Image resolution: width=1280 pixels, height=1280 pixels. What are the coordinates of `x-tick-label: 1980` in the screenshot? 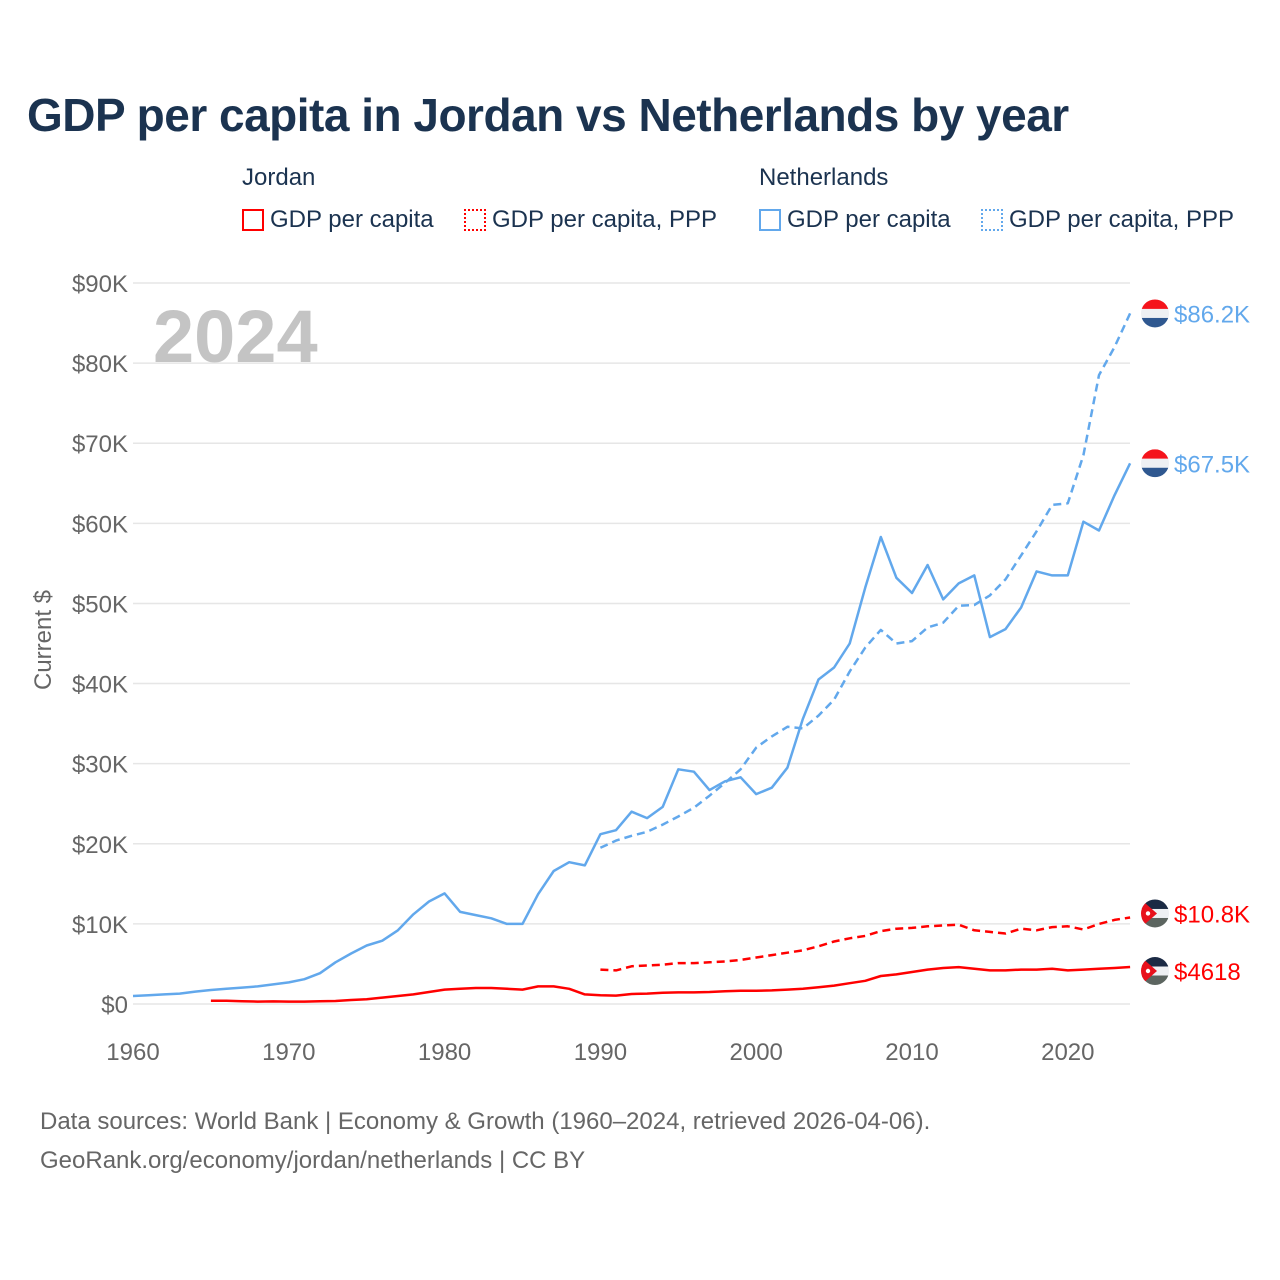 It's located at (444, 1052).